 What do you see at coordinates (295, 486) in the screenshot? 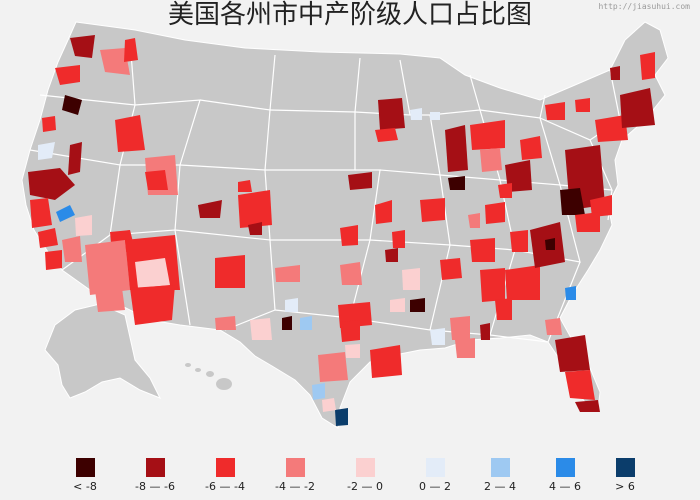
I see `legend-label: -4 — -2` at bounding box center [295, 486].